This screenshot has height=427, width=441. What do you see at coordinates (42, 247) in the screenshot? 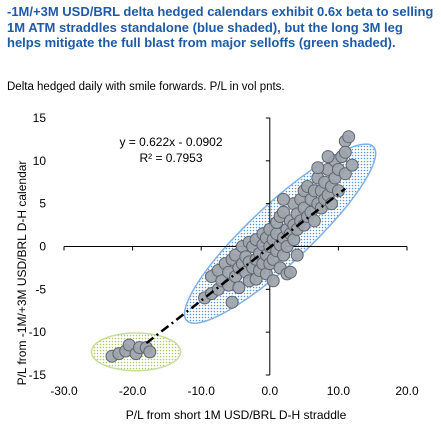
I see `y-tick-label: 0` at bounding box center [42, 247].